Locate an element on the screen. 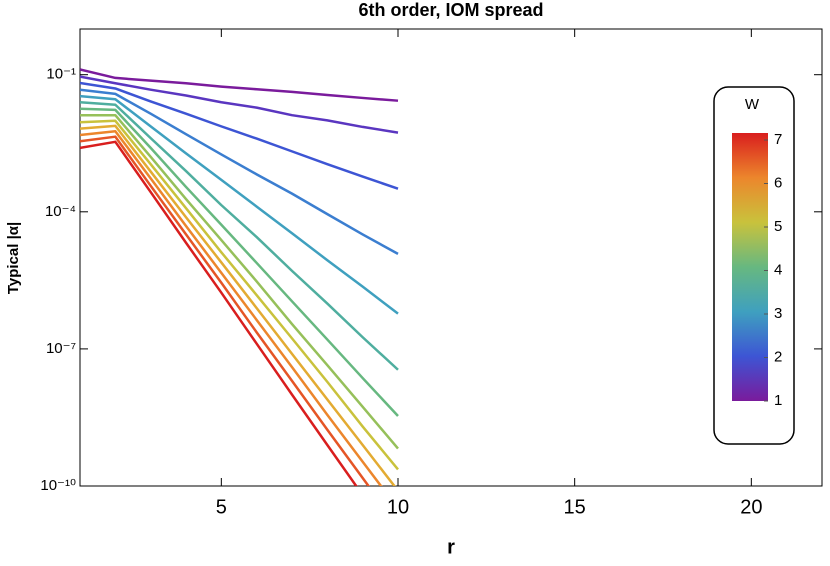  colorbar-tick-label: 7 is located at coordinates (778, 139).